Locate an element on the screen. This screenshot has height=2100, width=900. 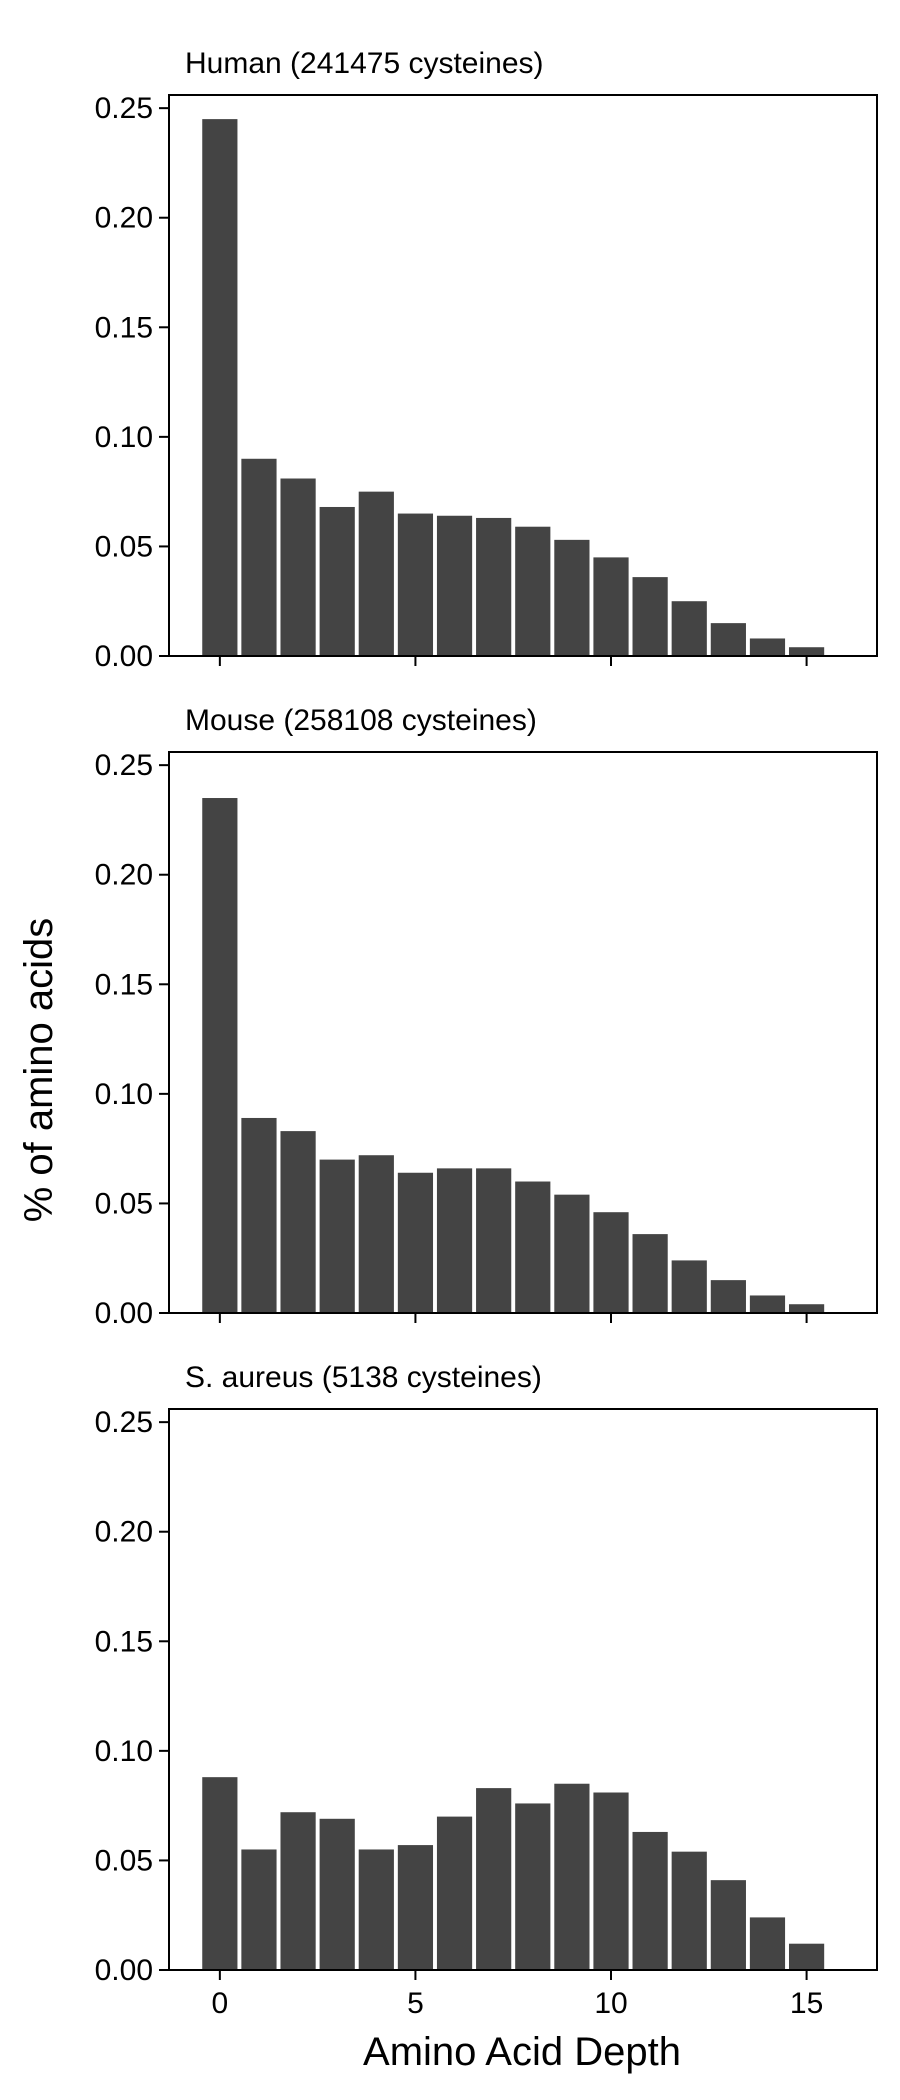
x-axis-label: Amino Acid Depth is located at coordinates (522, 2052).